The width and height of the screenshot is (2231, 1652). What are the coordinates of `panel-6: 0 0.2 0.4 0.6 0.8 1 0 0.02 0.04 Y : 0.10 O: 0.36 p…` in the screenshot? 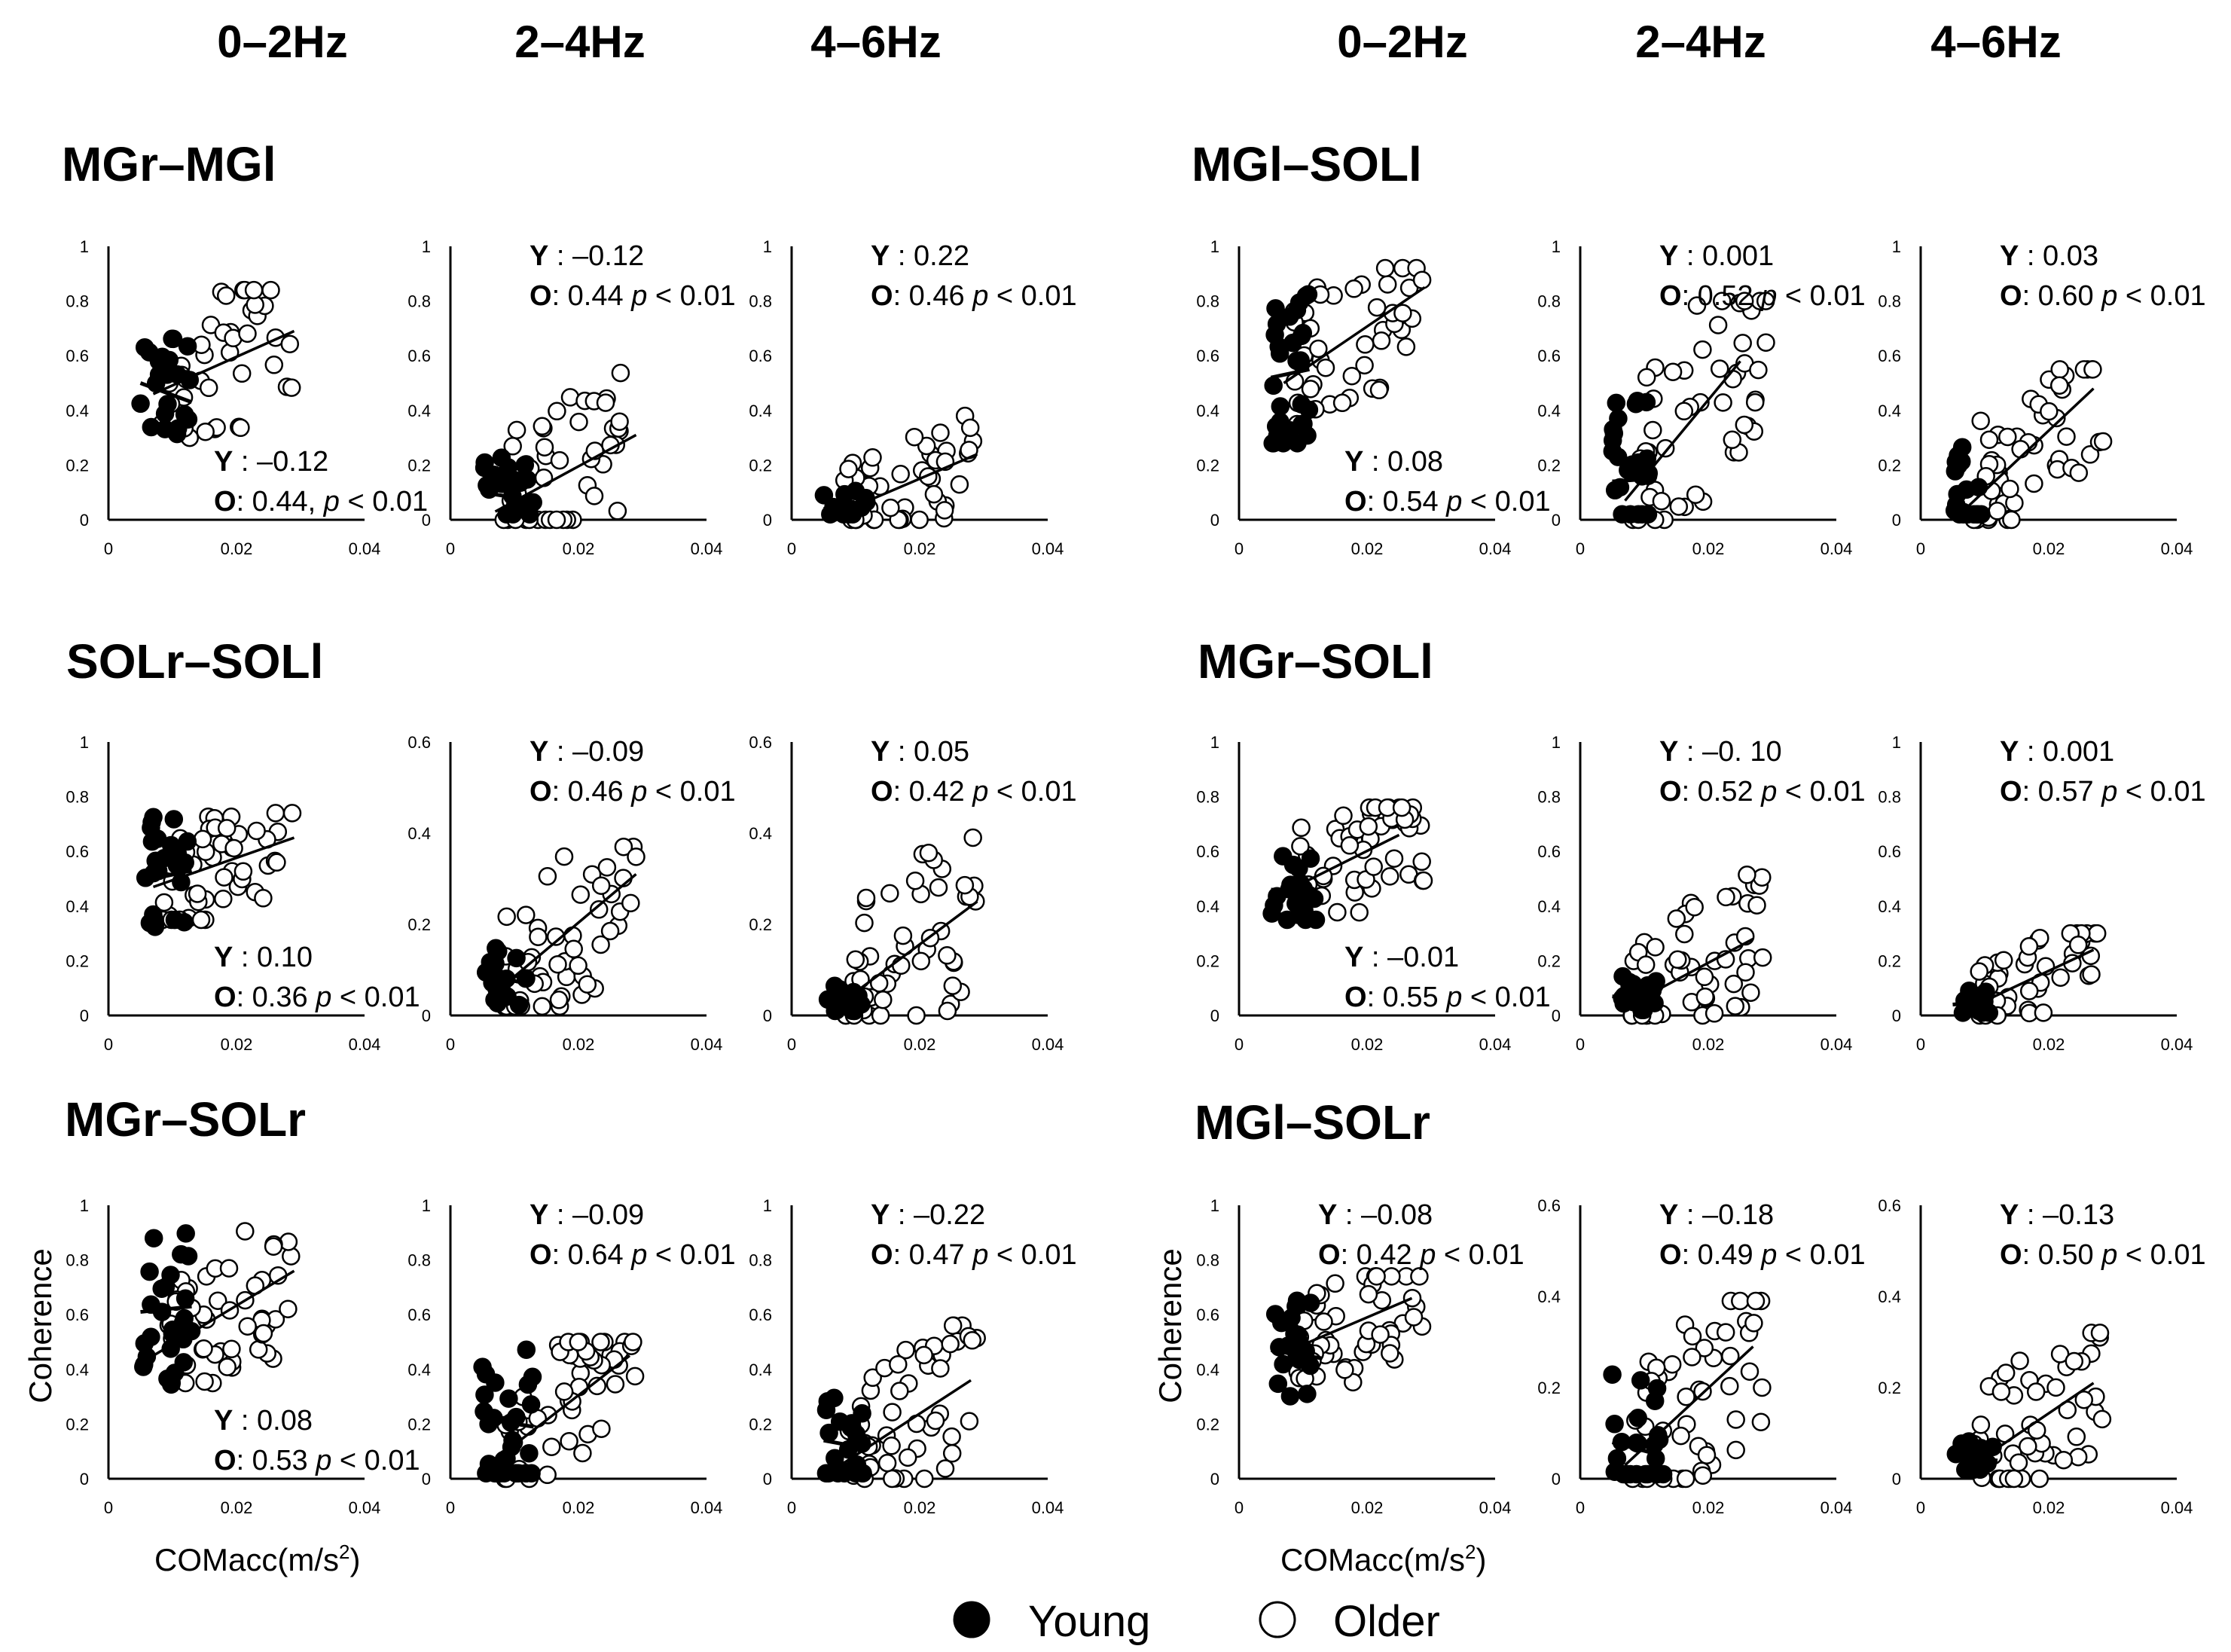 It's located at (243, 893).